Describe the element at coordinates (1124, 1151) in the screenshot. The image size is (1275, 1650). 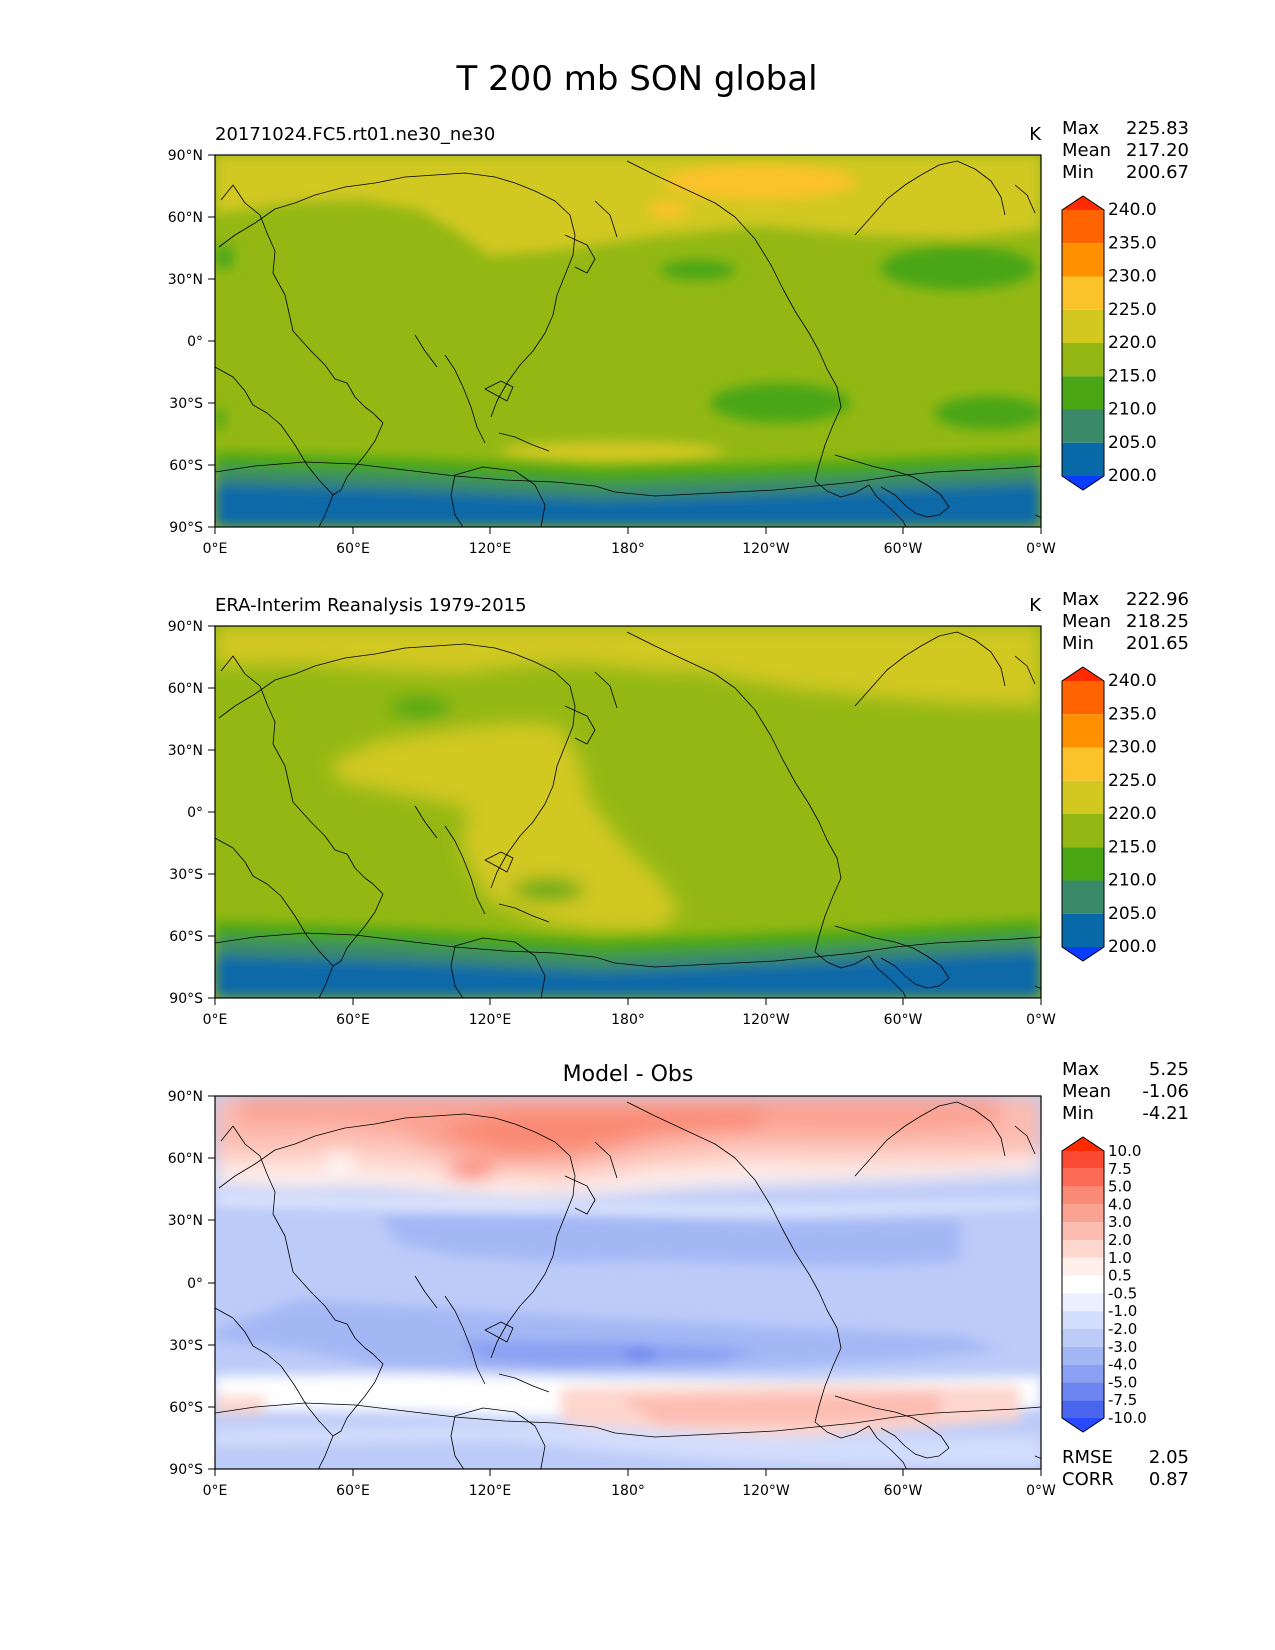
I see `colorbar-label: 10.0` at that location.